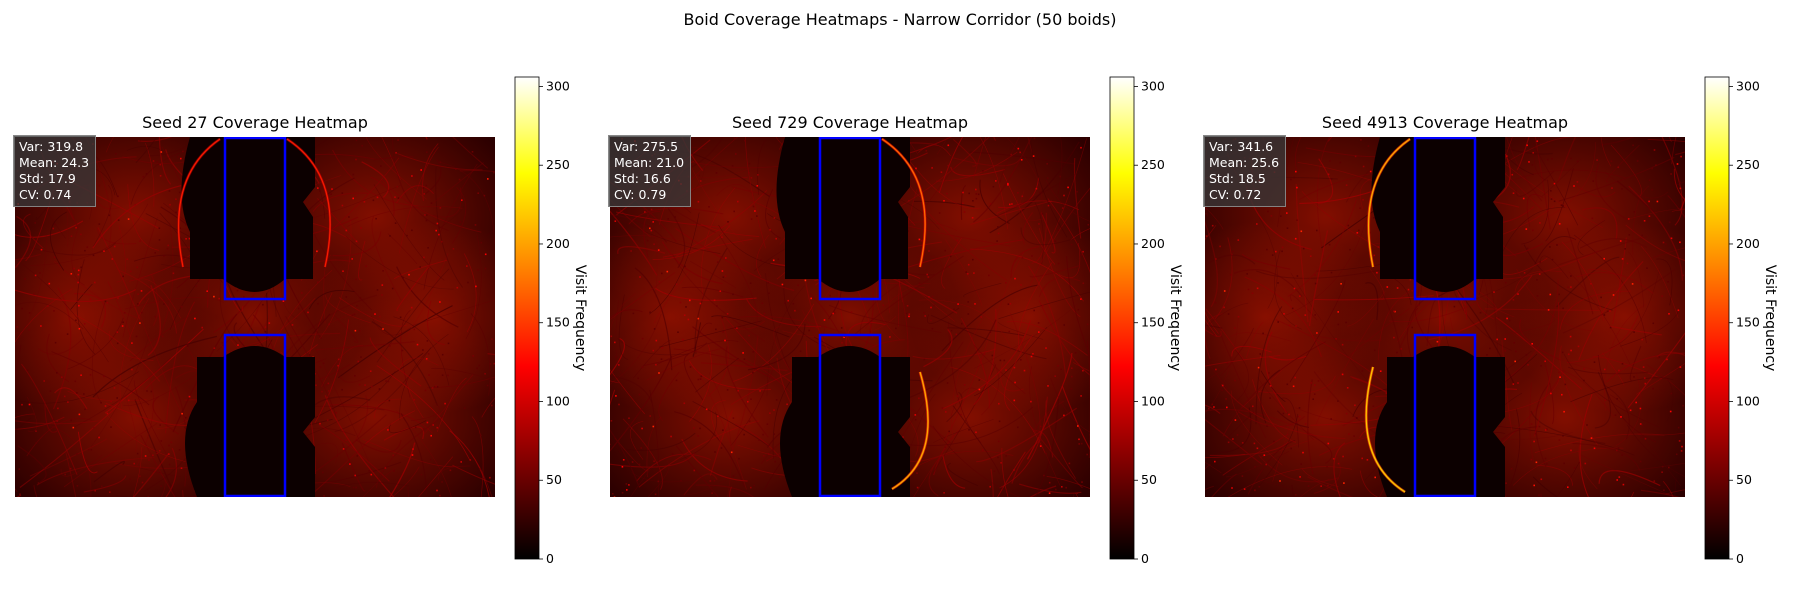  I want to click on colorbar-tick-label: 300, so click(1153, 85).